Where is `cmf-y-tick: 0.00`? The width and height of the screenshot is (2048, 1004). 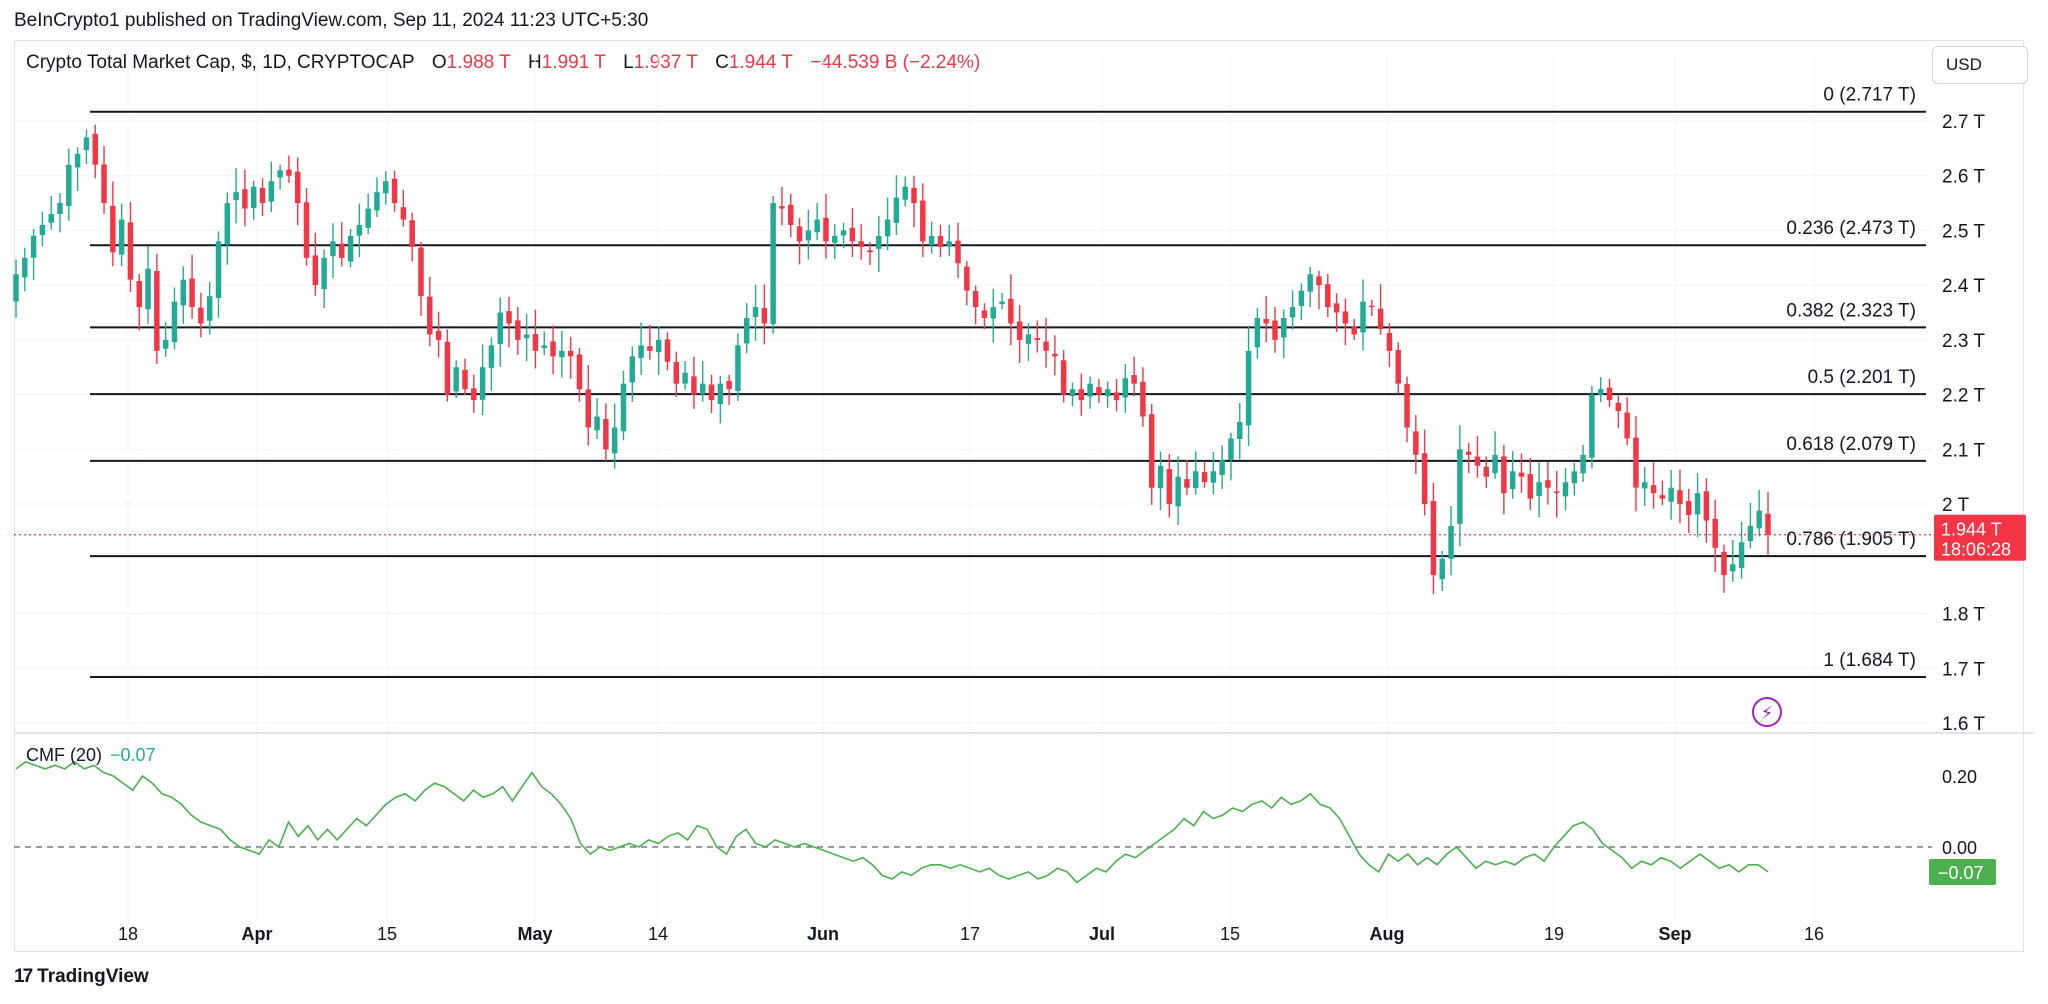
cmf-y-tick: 0.00 is located at coordinates (1959, 848).